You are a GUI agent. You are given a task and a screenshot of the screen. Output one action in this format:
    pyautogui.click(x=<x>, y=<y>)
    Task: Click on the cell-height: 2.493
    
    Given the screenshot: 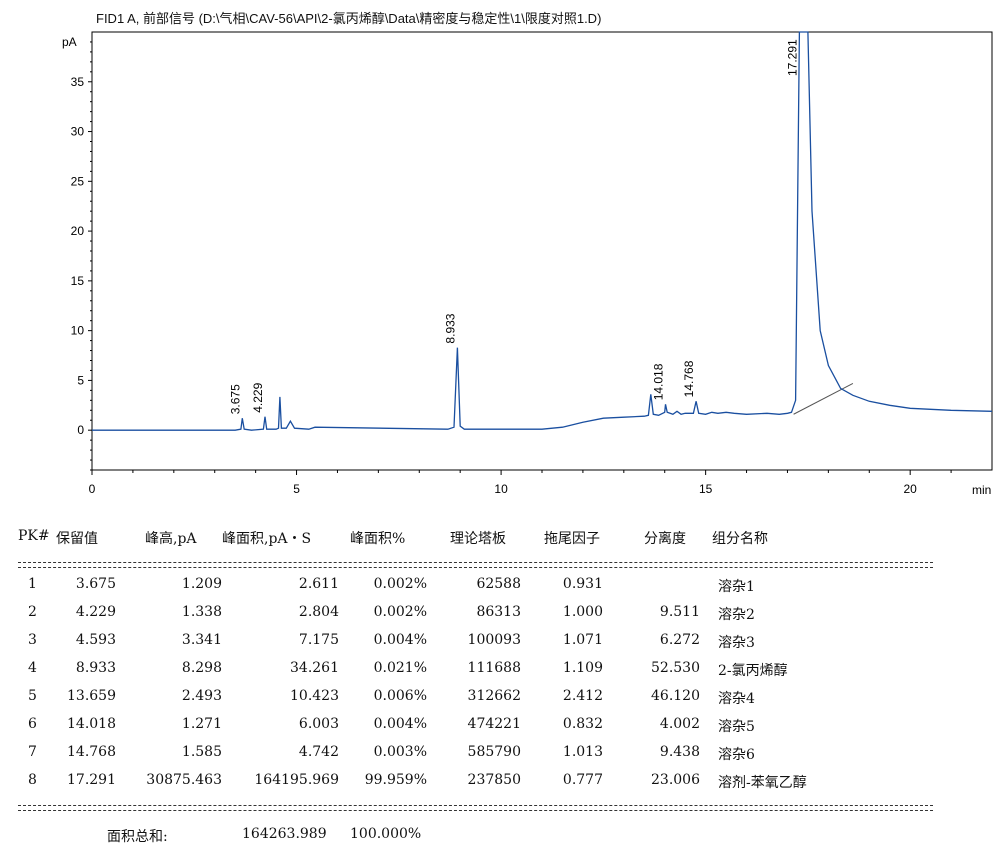 What is the action you would take?
    pyautogui.click(x=201, y=696)
    